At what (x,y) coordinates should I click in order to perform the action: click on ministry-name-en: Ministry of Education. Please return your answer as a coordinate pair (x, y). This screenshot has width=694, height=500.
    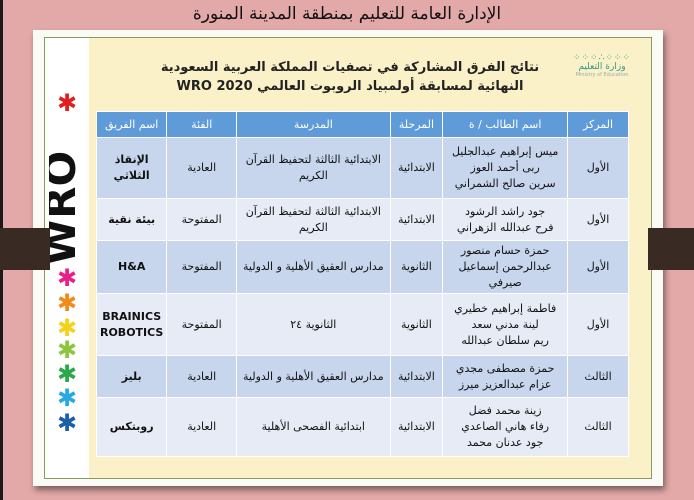
    Looking at the image, I should click on (602, 75).